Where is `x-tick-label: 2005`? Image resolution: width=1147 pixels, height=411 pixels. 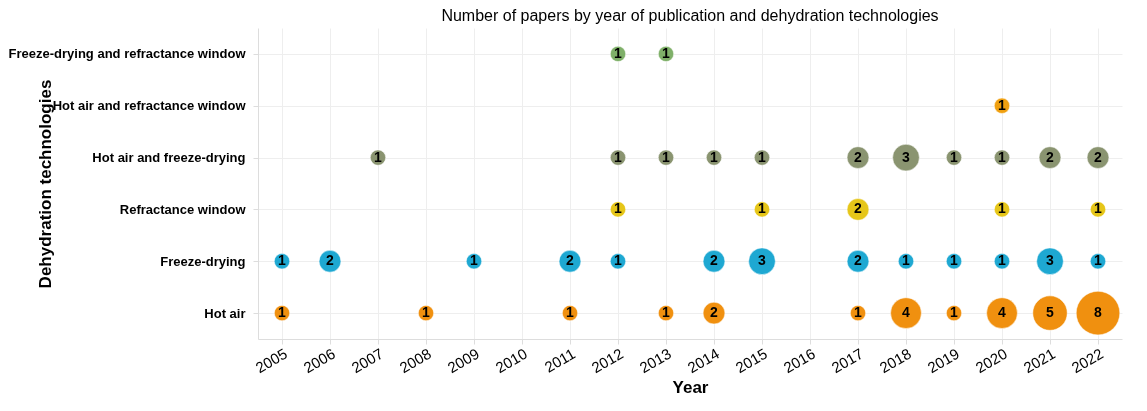
x-tick-label: 2005 is located at coordinates (271, 360).